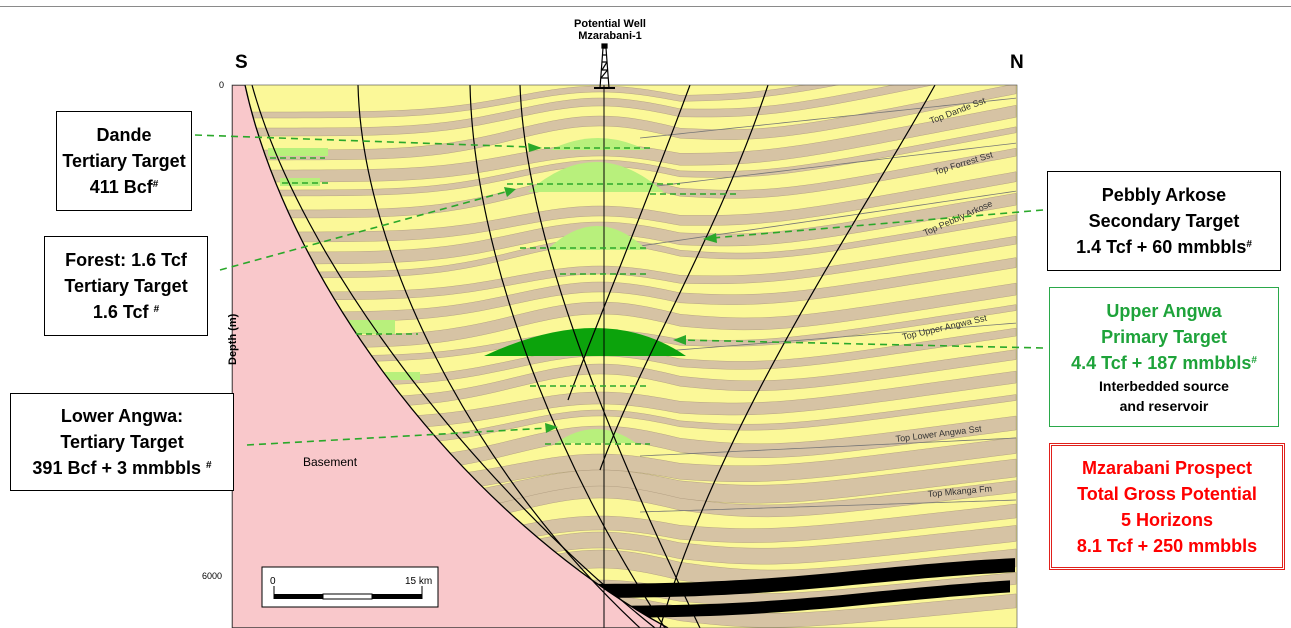  Describe the element at coordinates (1167, 545) in the screenshot. I see `total-volume: 8.1 Tcf + 250 mmbbls` at that location.